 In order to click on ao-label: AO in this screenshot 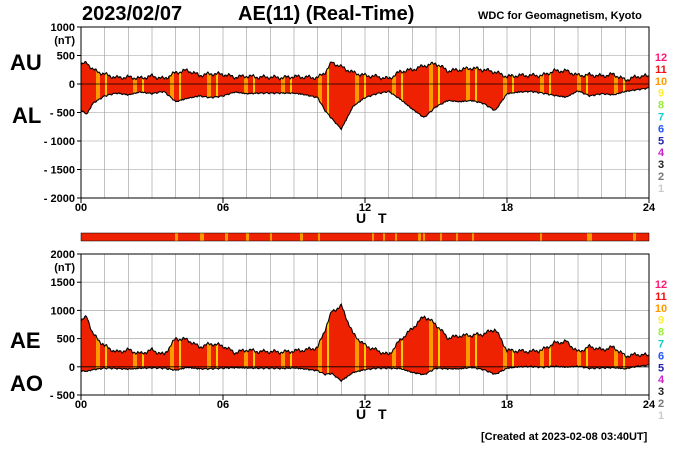, I will do `click(26, 383)`.